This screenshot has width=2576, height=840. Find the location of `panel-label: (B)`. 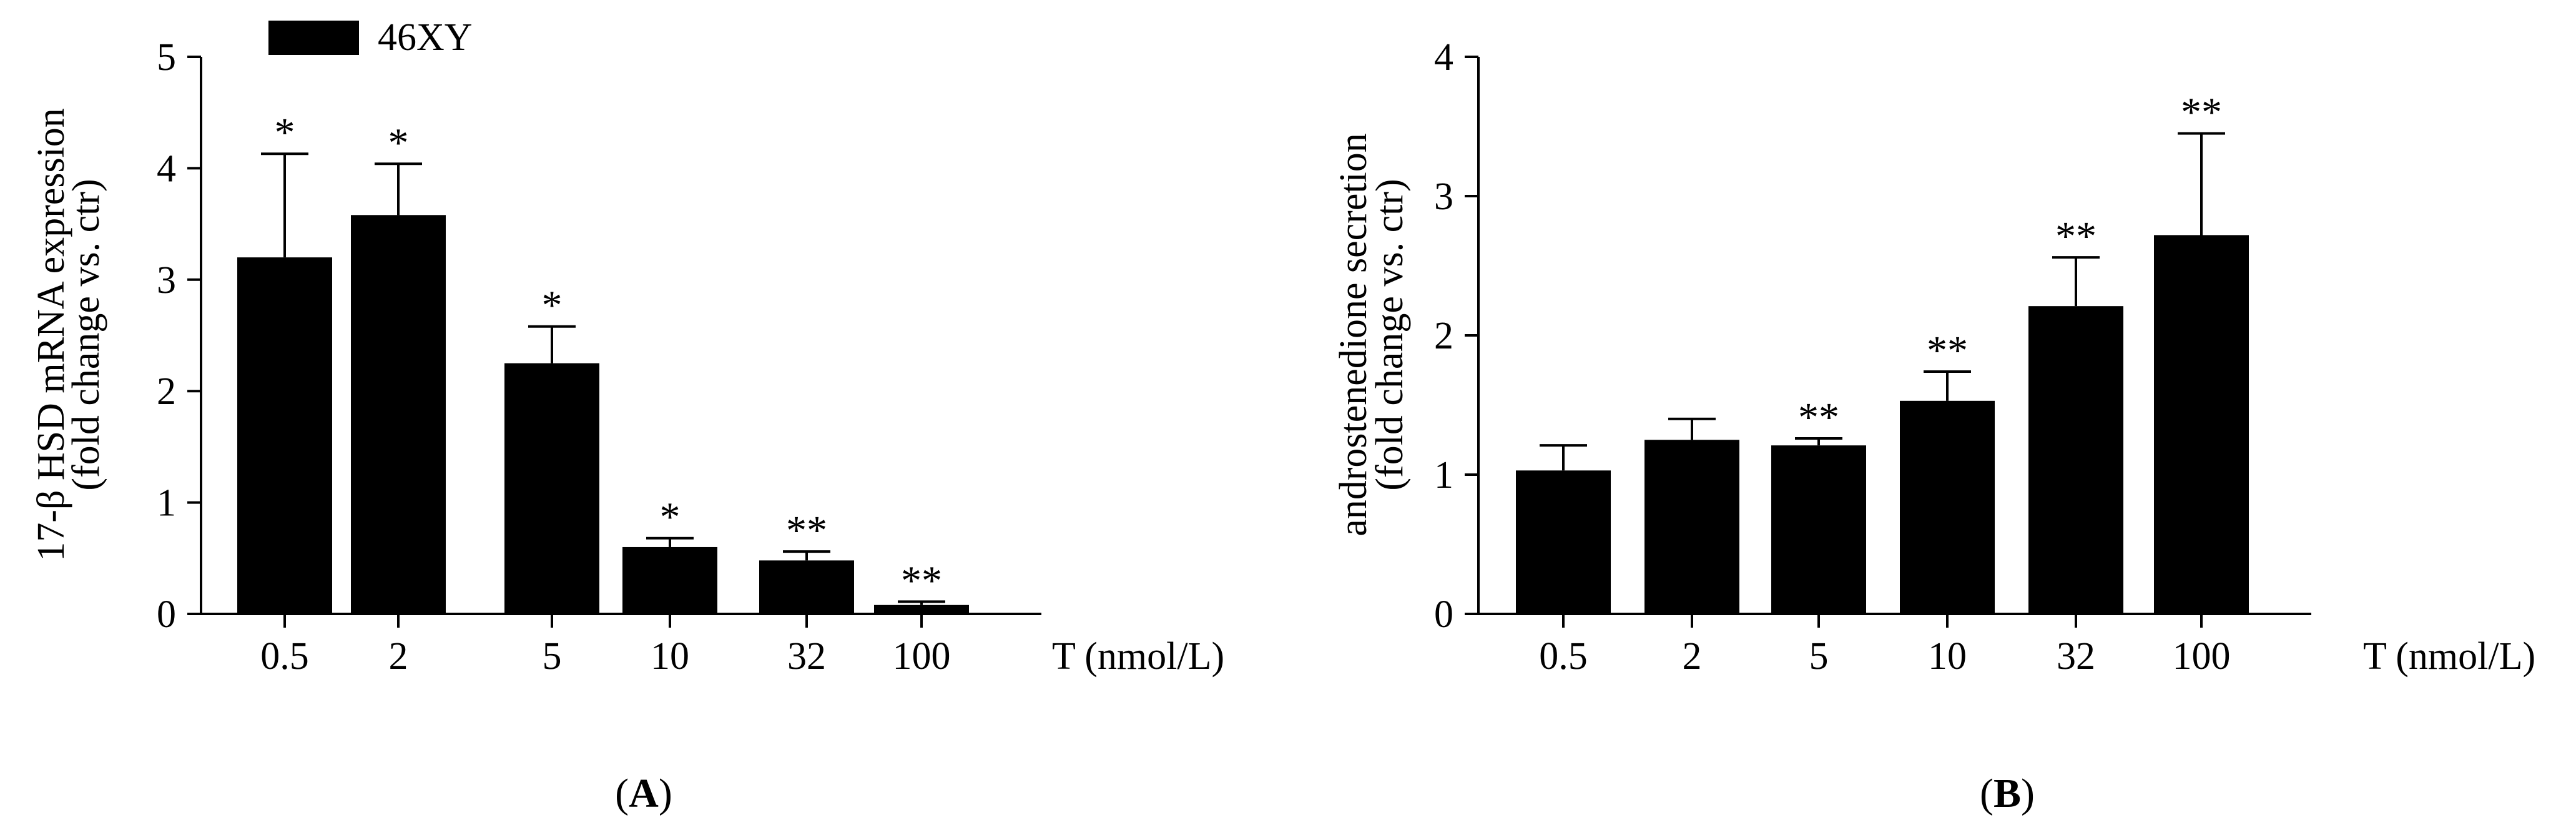

panel-label: (B) is located at coordinates (2007, 793).